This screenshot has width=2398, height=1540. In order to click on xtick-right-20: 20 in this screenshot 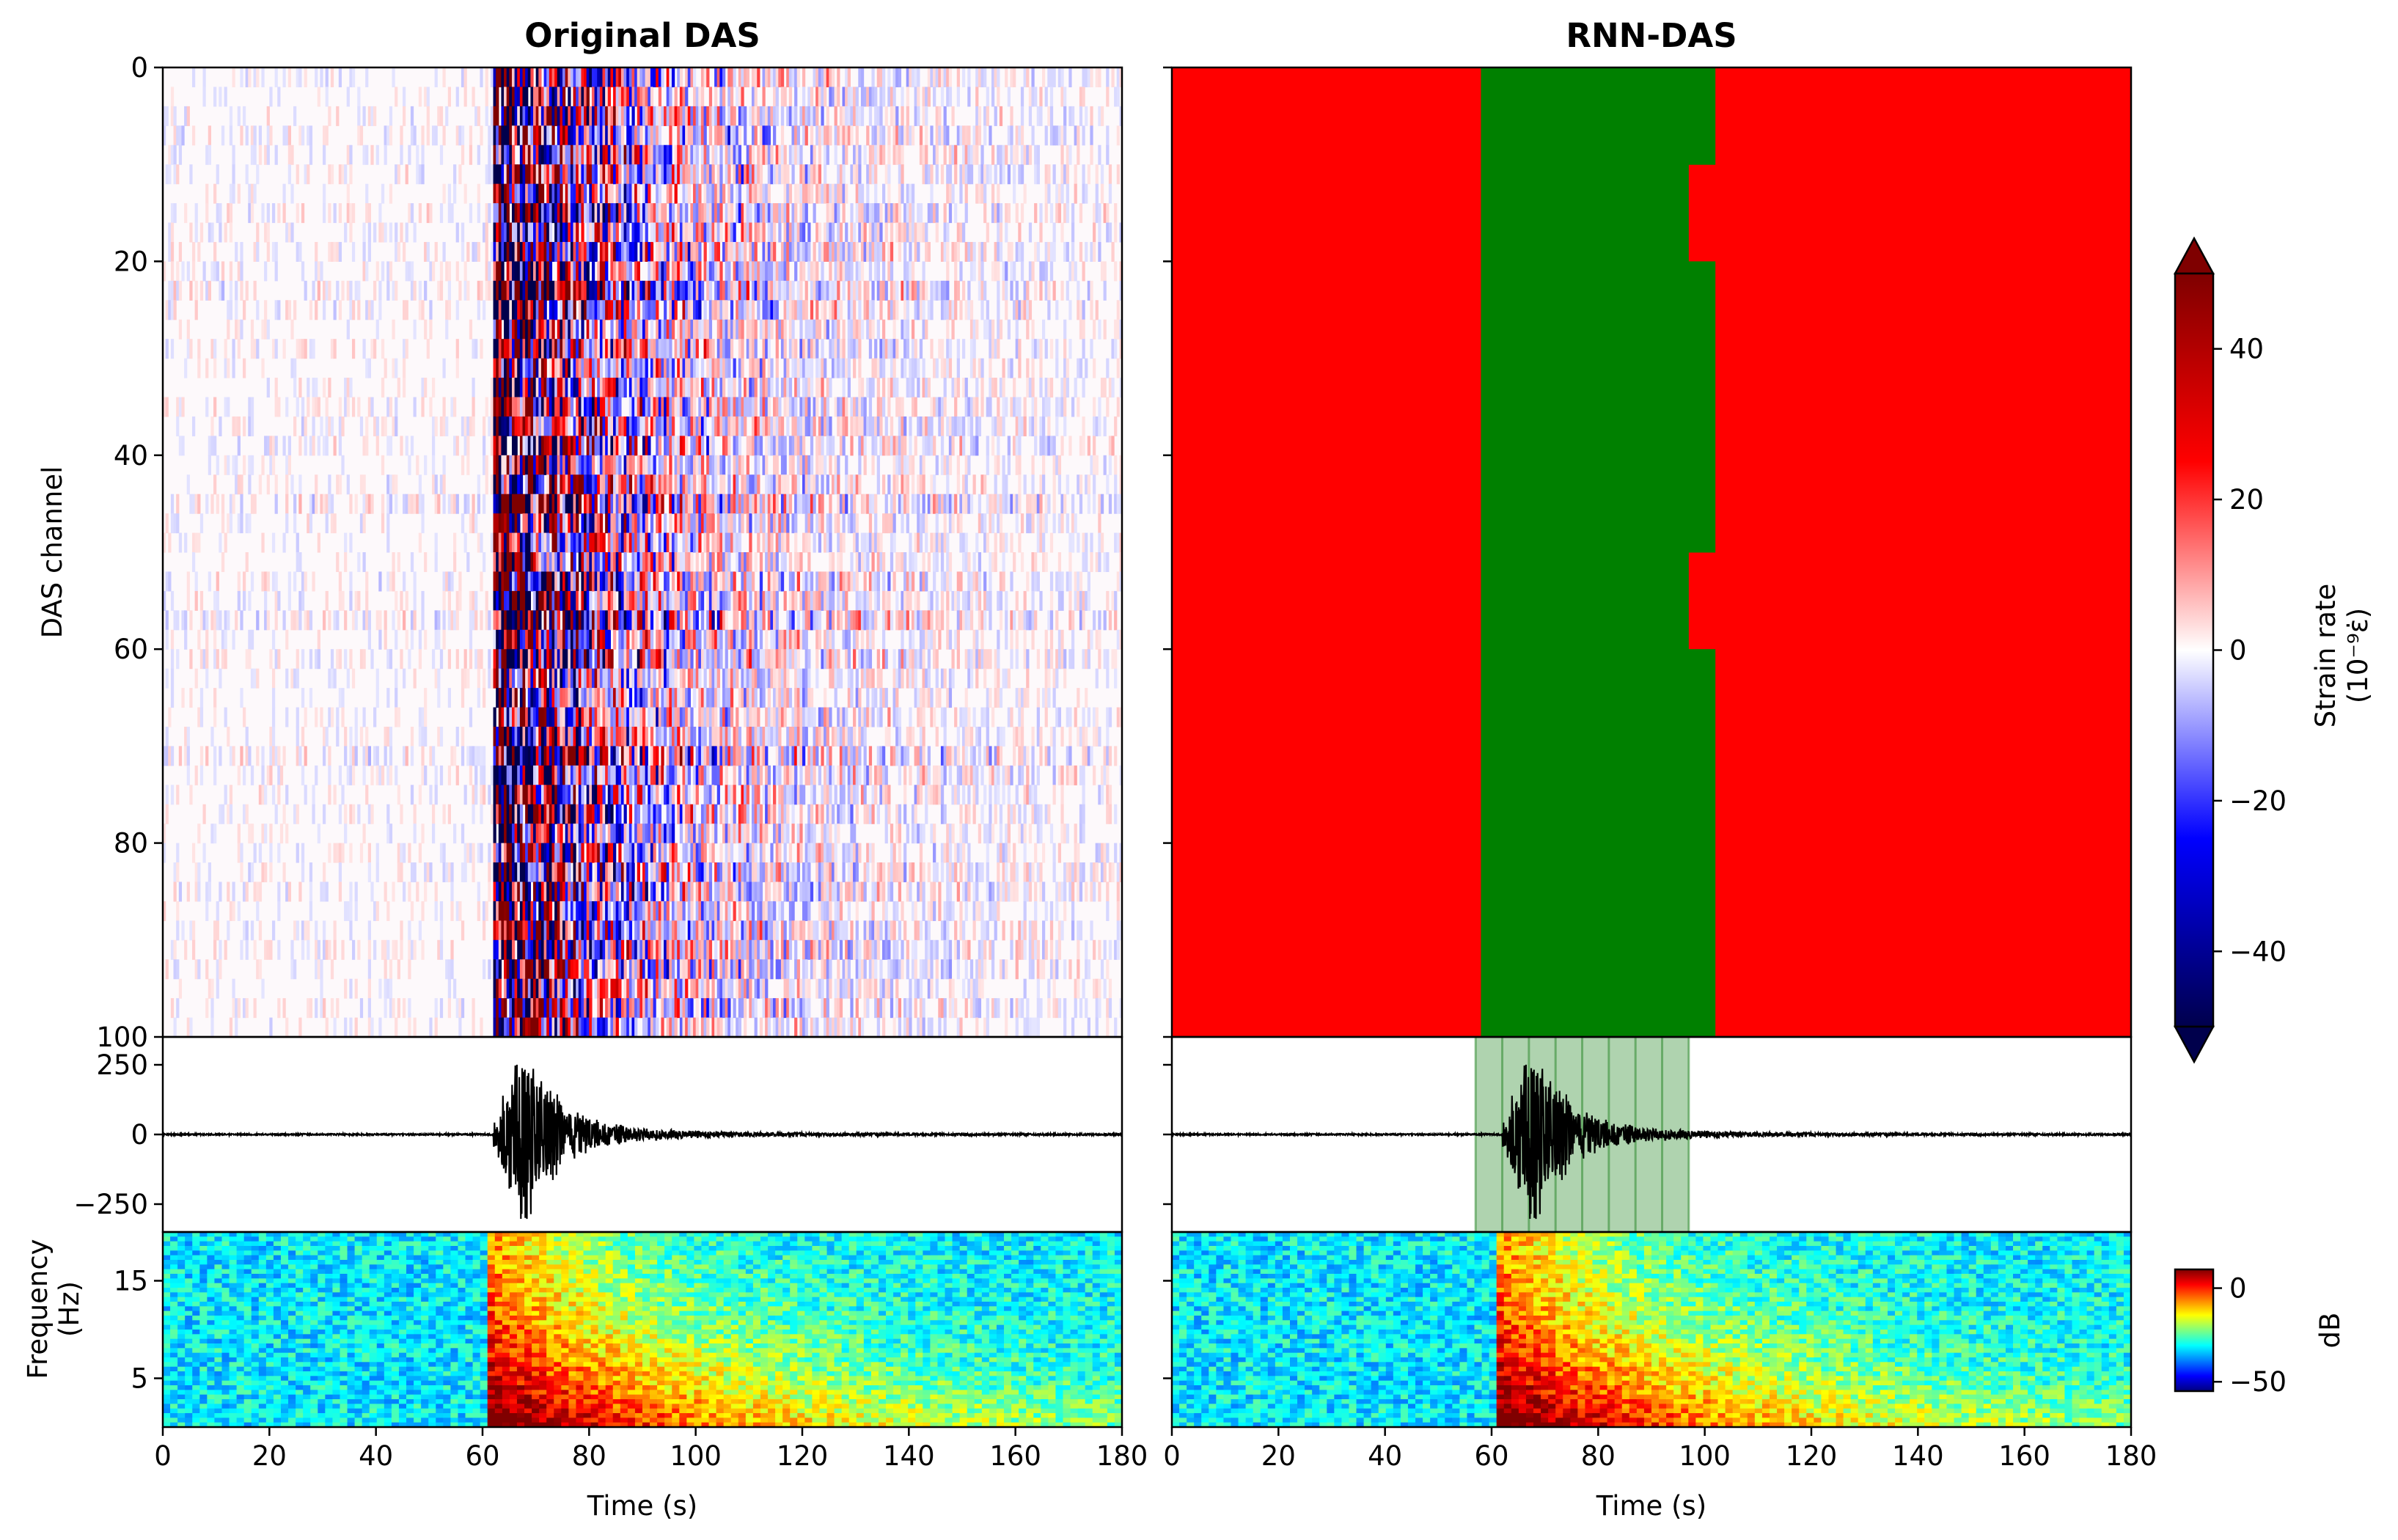, I will do `click(1278, 1456)`.